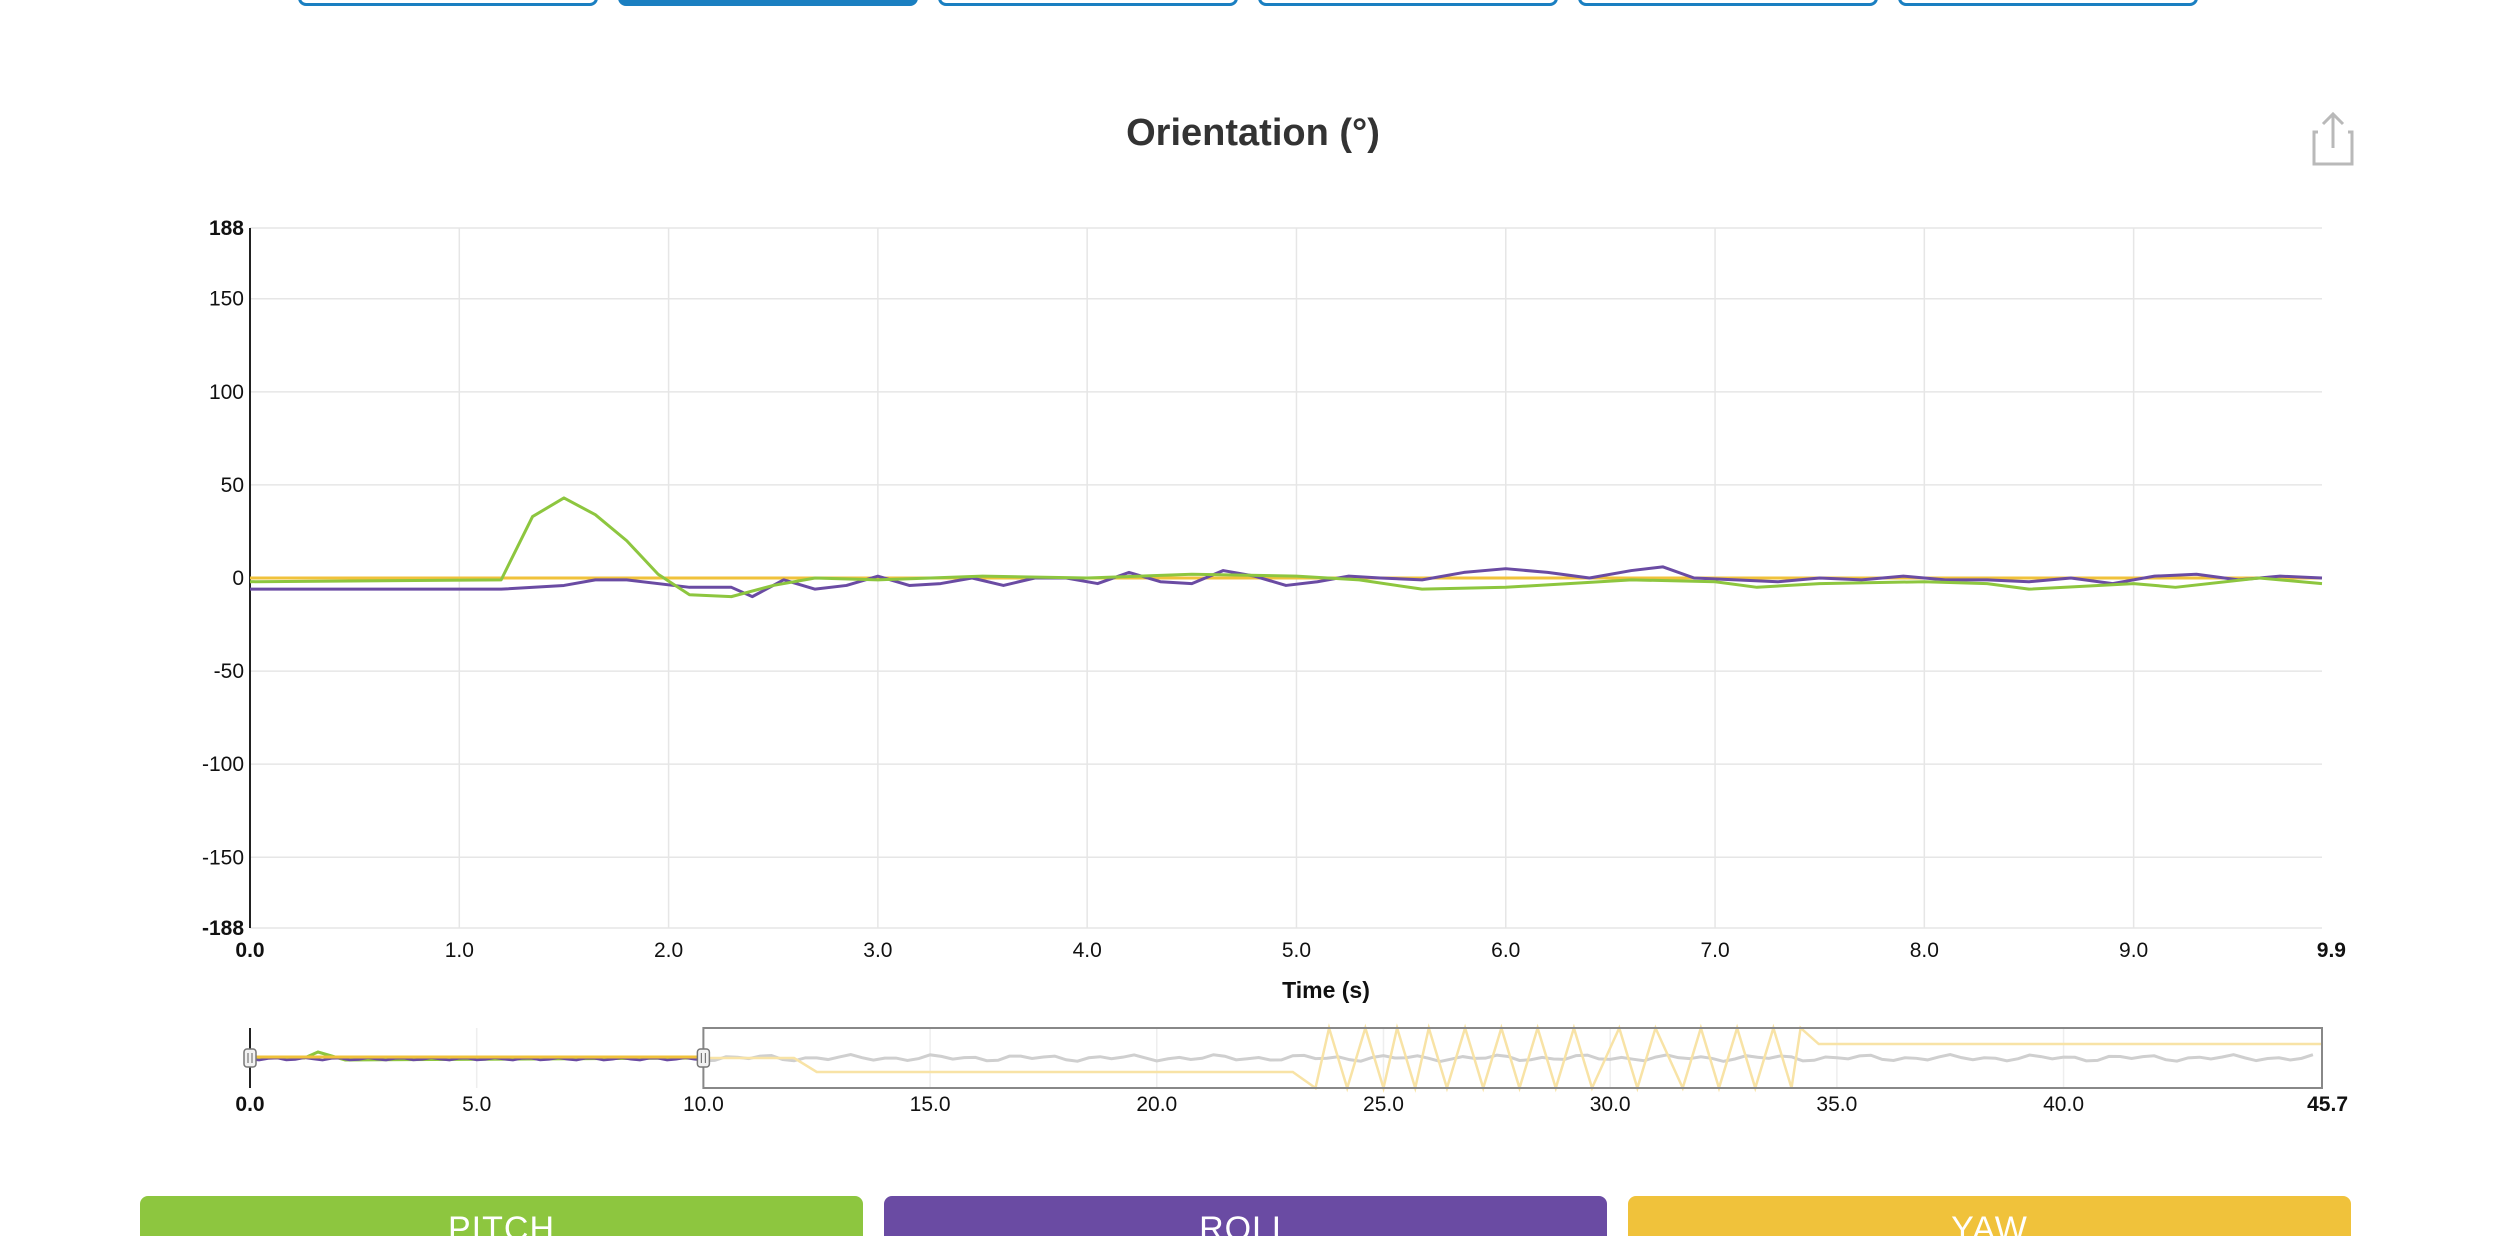 Image resolution: width=2506 pixels, height=1249 pixels. Describe the element at coordinates (2335, 138) in the screenshot. I see `share-icon` at that location.